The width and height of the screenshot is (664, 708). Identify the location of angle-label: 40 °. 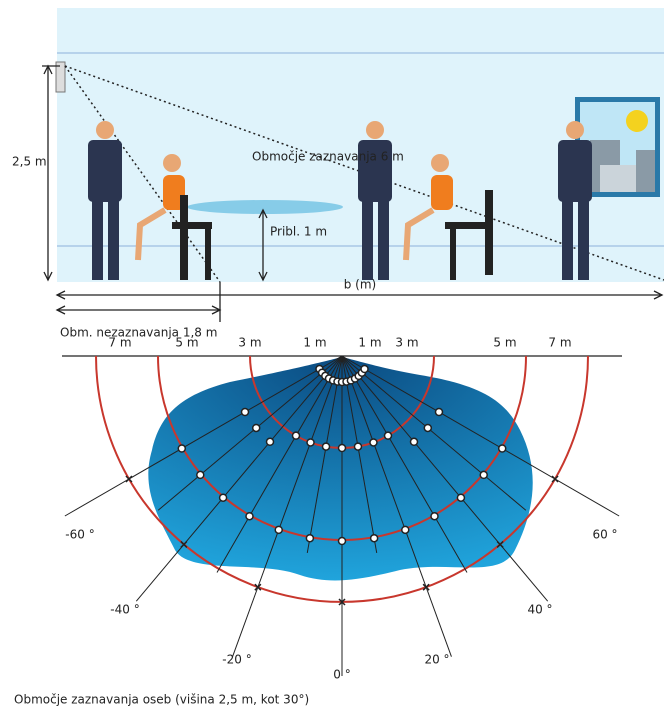
(539, 610).